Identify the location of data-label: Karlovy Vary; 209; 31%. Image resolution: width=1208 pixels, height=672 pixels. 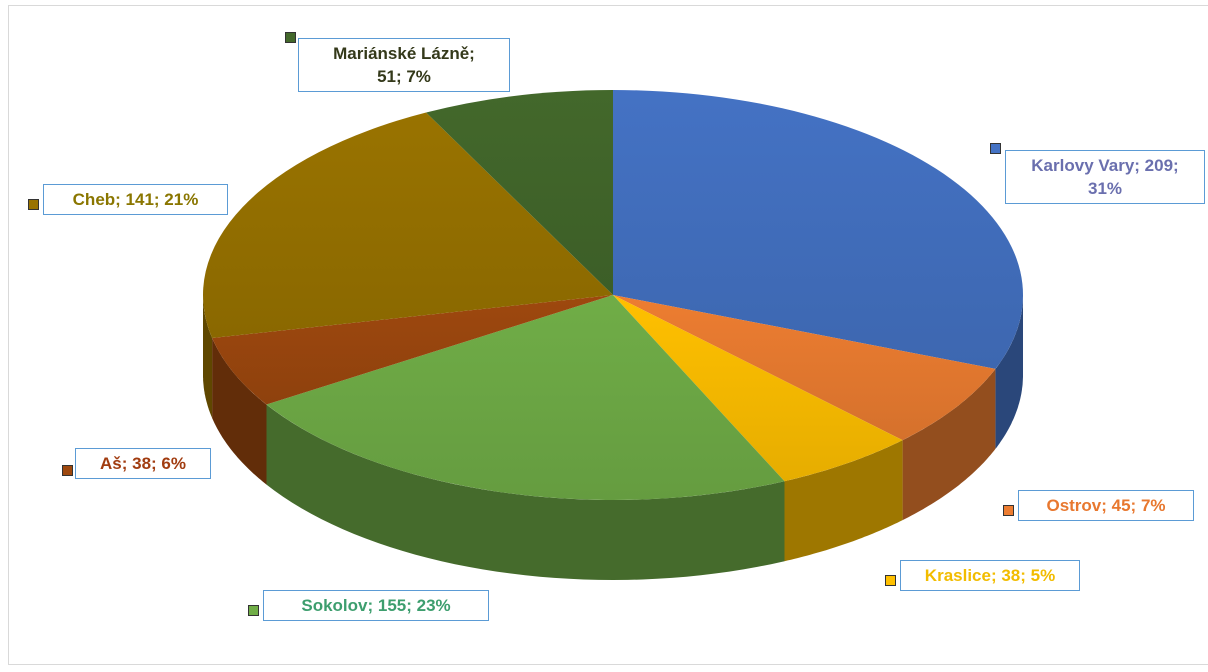
(1105, 177).